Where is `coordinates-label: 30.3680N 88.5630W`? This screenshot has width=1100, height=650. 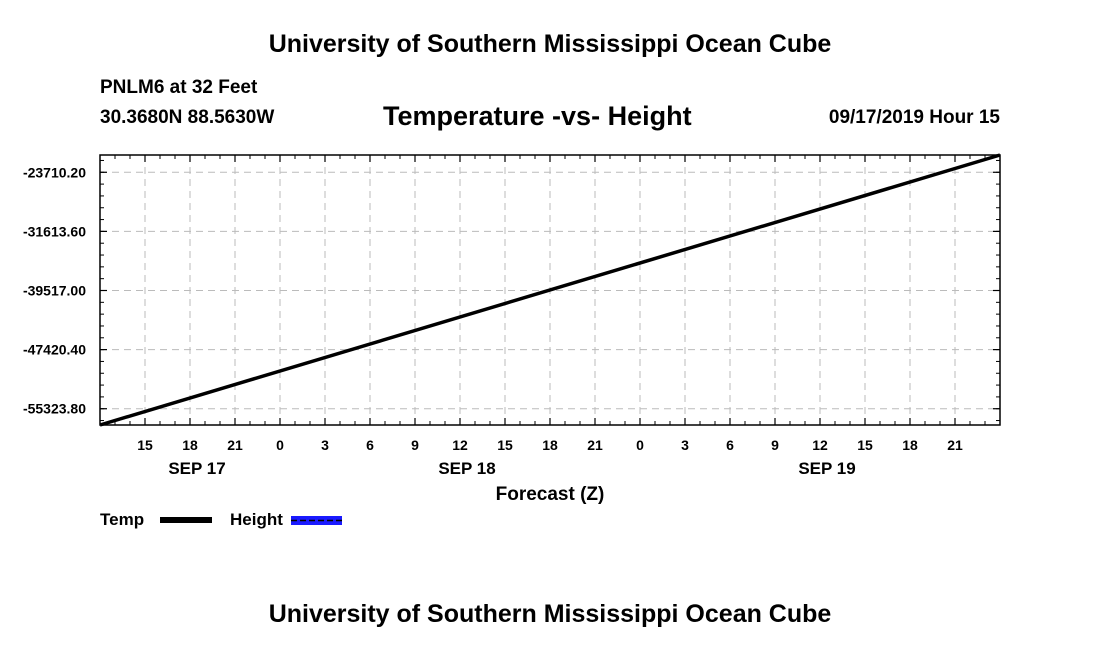 coordinates-label: 30.3680N 88.5630W is located at coordinates (187, 117).